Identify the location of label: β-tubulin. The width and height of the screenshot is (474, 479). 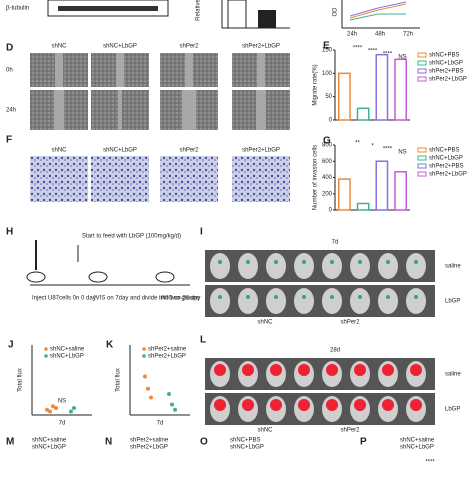
(17, 9).